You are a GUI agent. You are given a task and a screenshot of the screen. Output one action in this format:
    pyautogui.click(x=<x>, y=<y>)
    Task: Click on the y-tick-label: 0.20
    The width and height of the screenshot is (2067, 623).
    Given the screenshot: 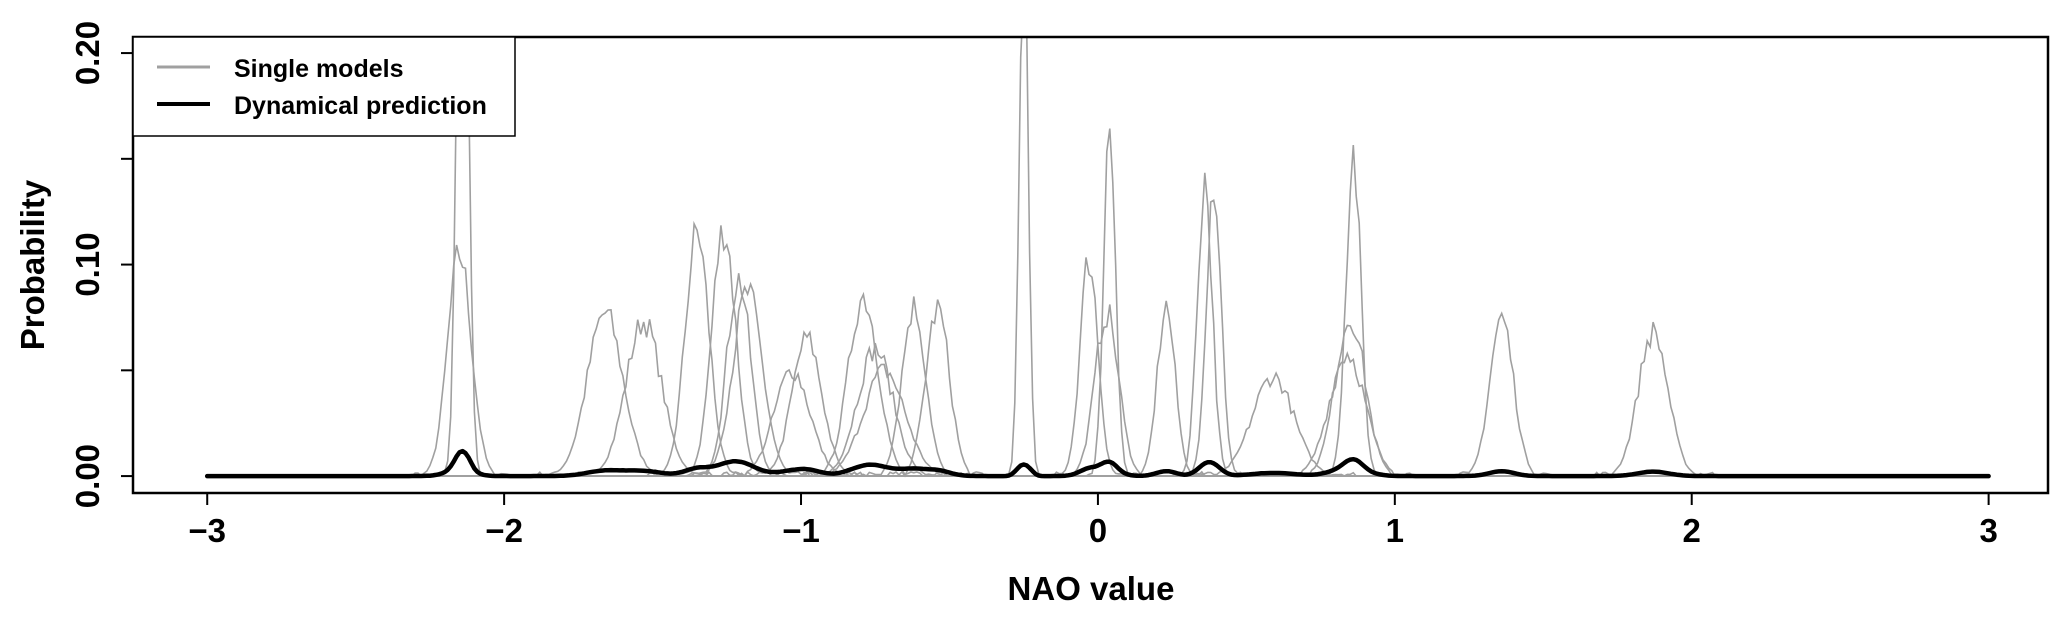 What is the action you would take?
    pyautogui.click(x=87, y=53)
    